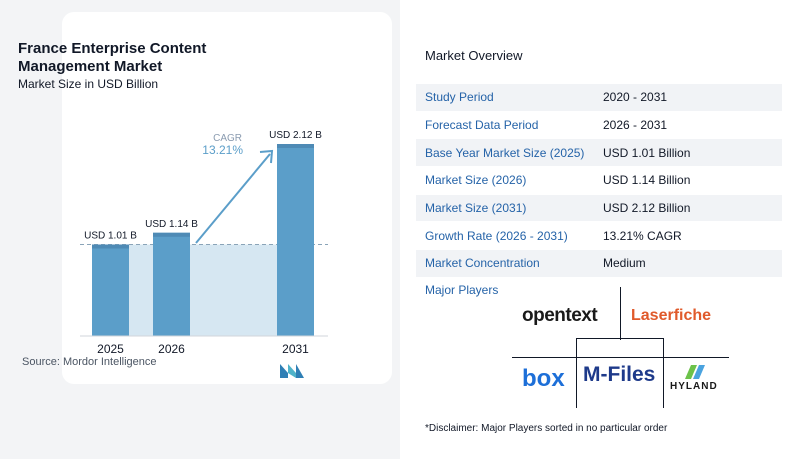 This screenshot has width=800, height=459. I want to click on row-label: Growth Rate (2026 - 2031), so click(496, 235).